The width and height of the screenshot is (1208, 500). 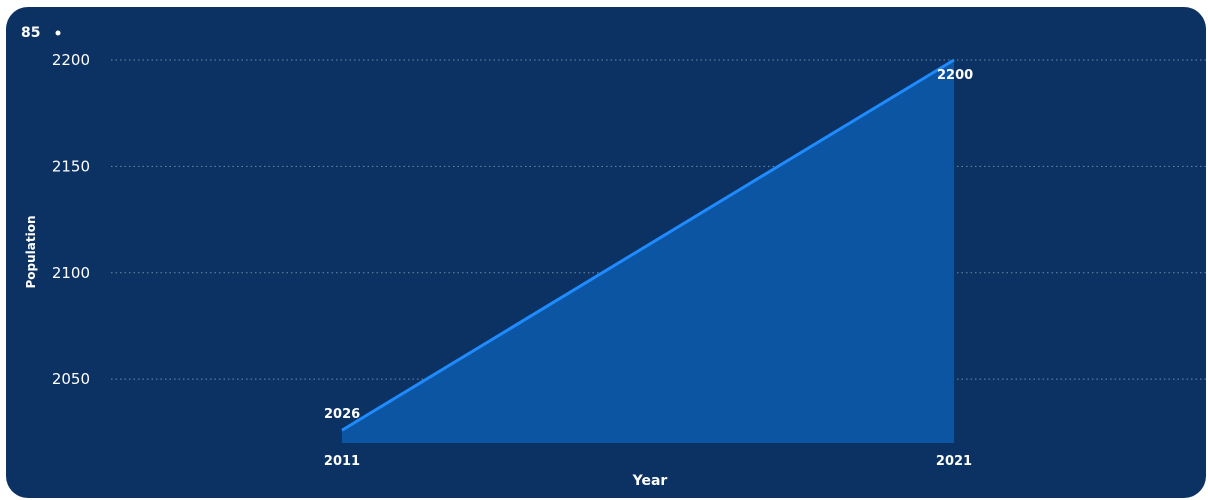 What do you see at coordinates (342, 414) in the screenshot?
I see `data-label: 2026` at bounding box center [342, 414].